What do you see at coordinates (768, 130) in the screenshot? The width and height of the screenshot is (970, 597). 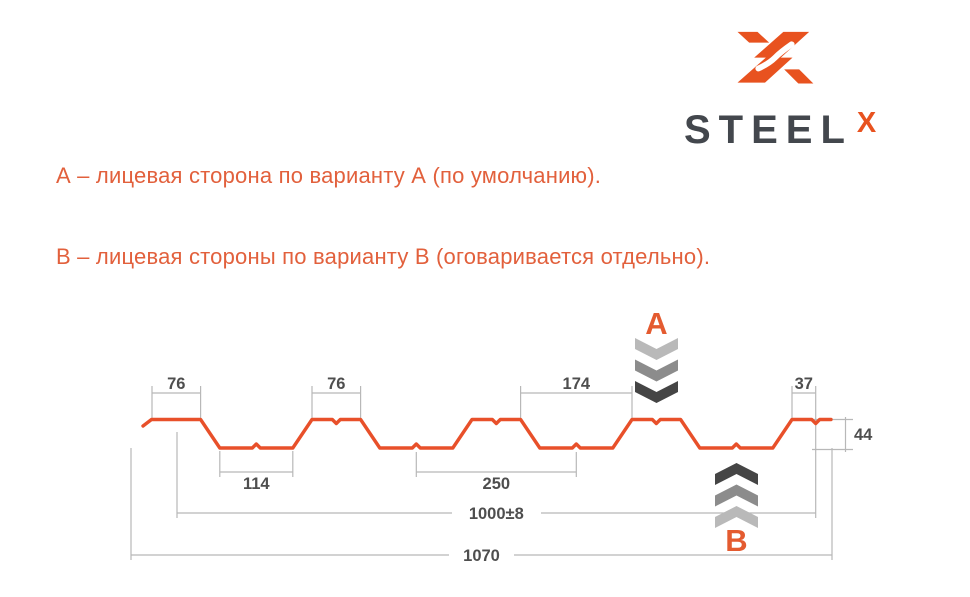 I see `brand-name: STEEL` at bounding box center [768, 130].